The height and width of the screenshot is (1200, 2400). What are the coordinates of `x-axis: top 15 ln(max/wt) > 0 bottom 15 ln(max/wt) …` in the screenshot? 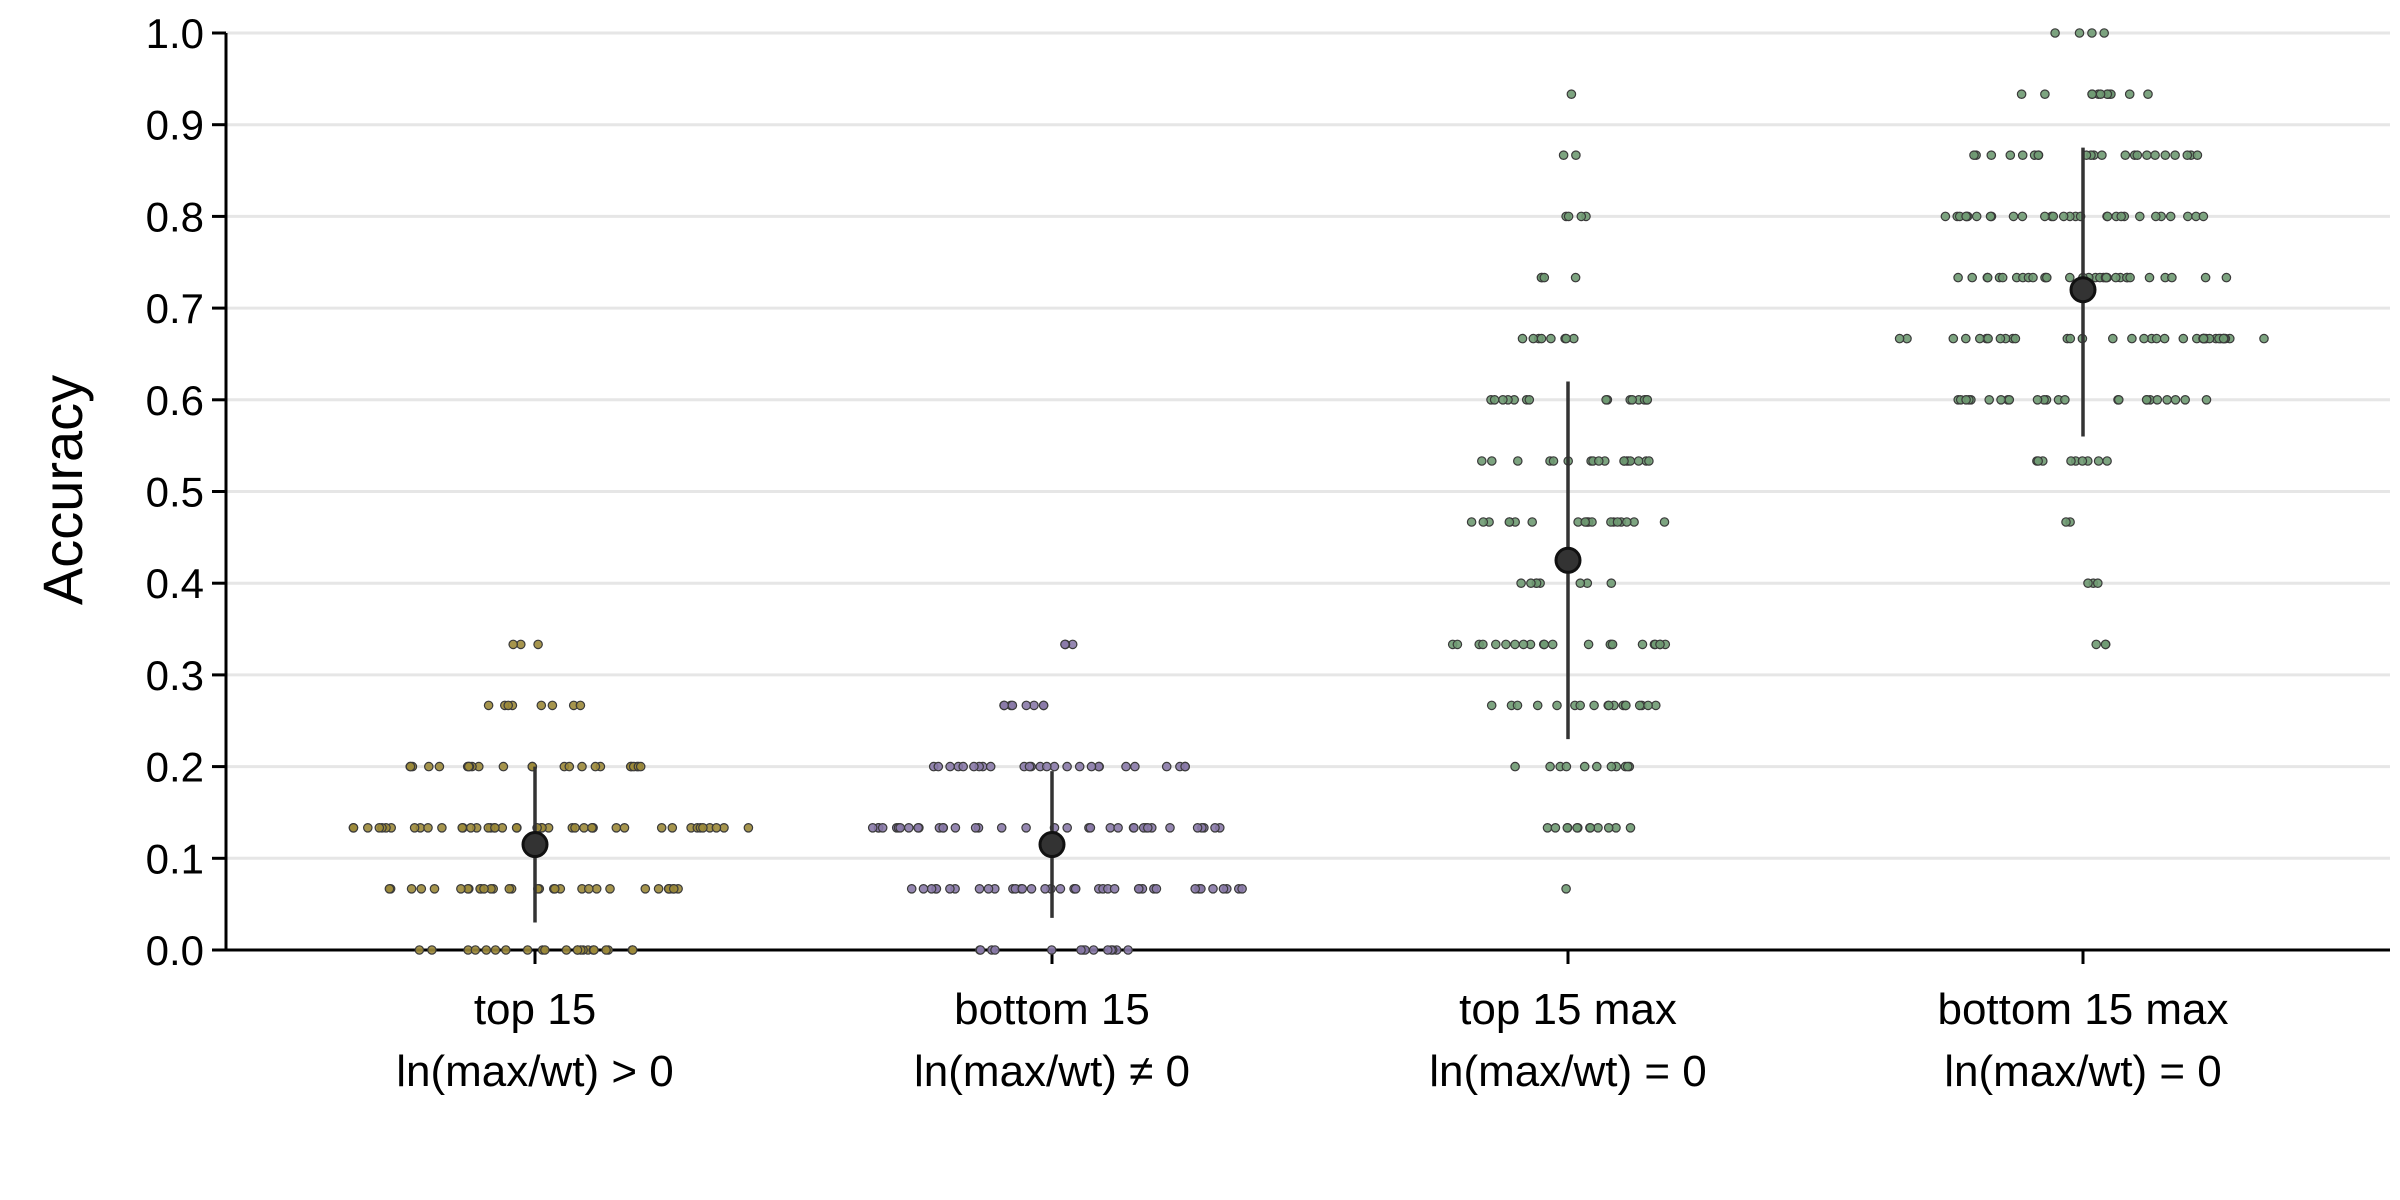 It's located at (1308, 1022).